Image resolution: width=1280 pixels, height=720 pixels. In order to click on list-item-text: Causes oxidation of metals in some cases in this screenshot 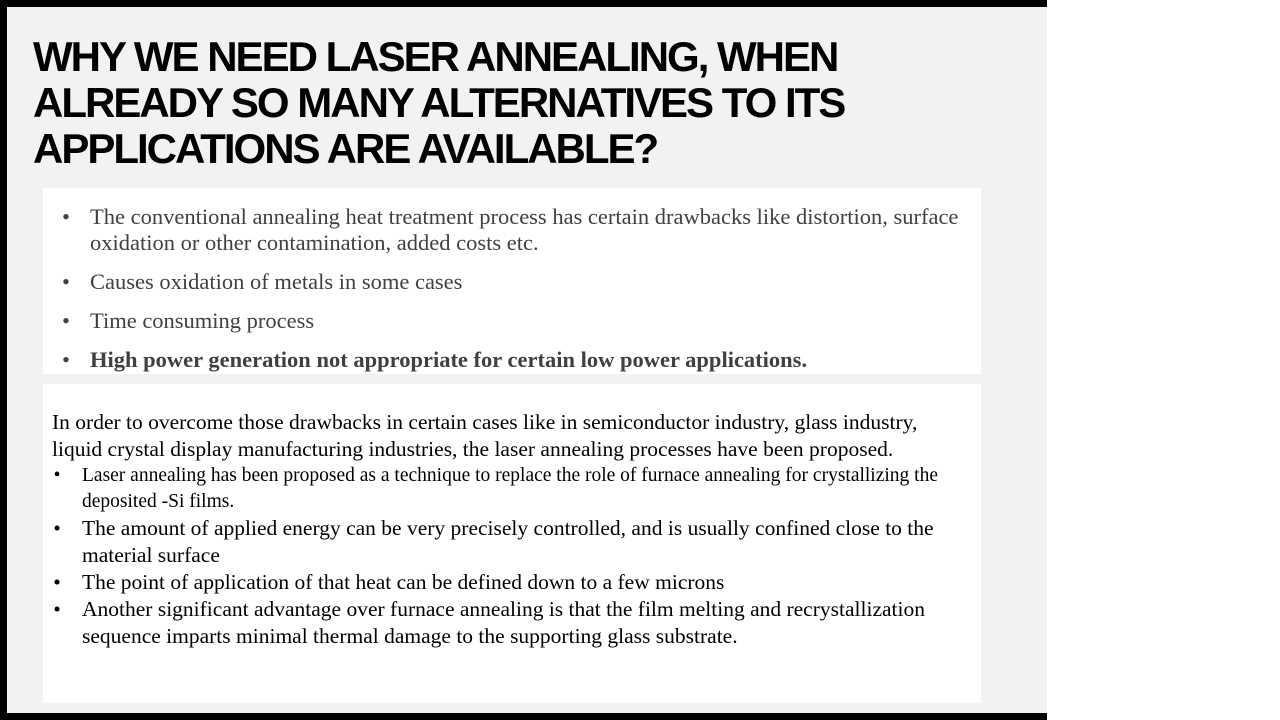, I will do `click(276, 281)`.